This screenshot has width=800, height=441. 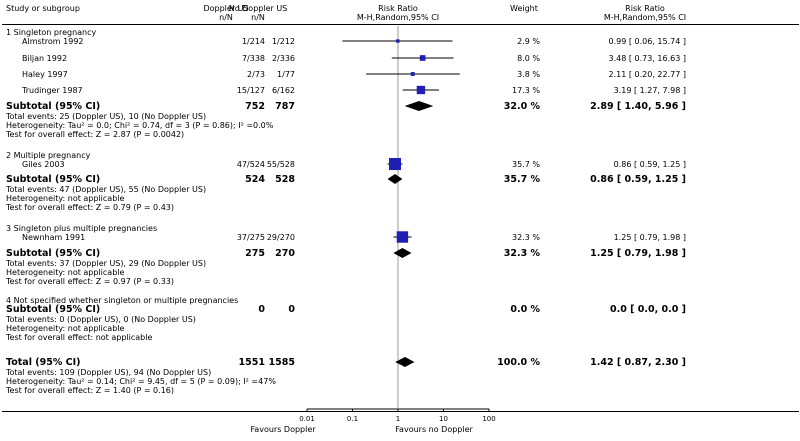 What do you see at coordinates (255, 253) in the screenshot?
I see `subtotal-doppler: 275` at bounding box center [255, 253].